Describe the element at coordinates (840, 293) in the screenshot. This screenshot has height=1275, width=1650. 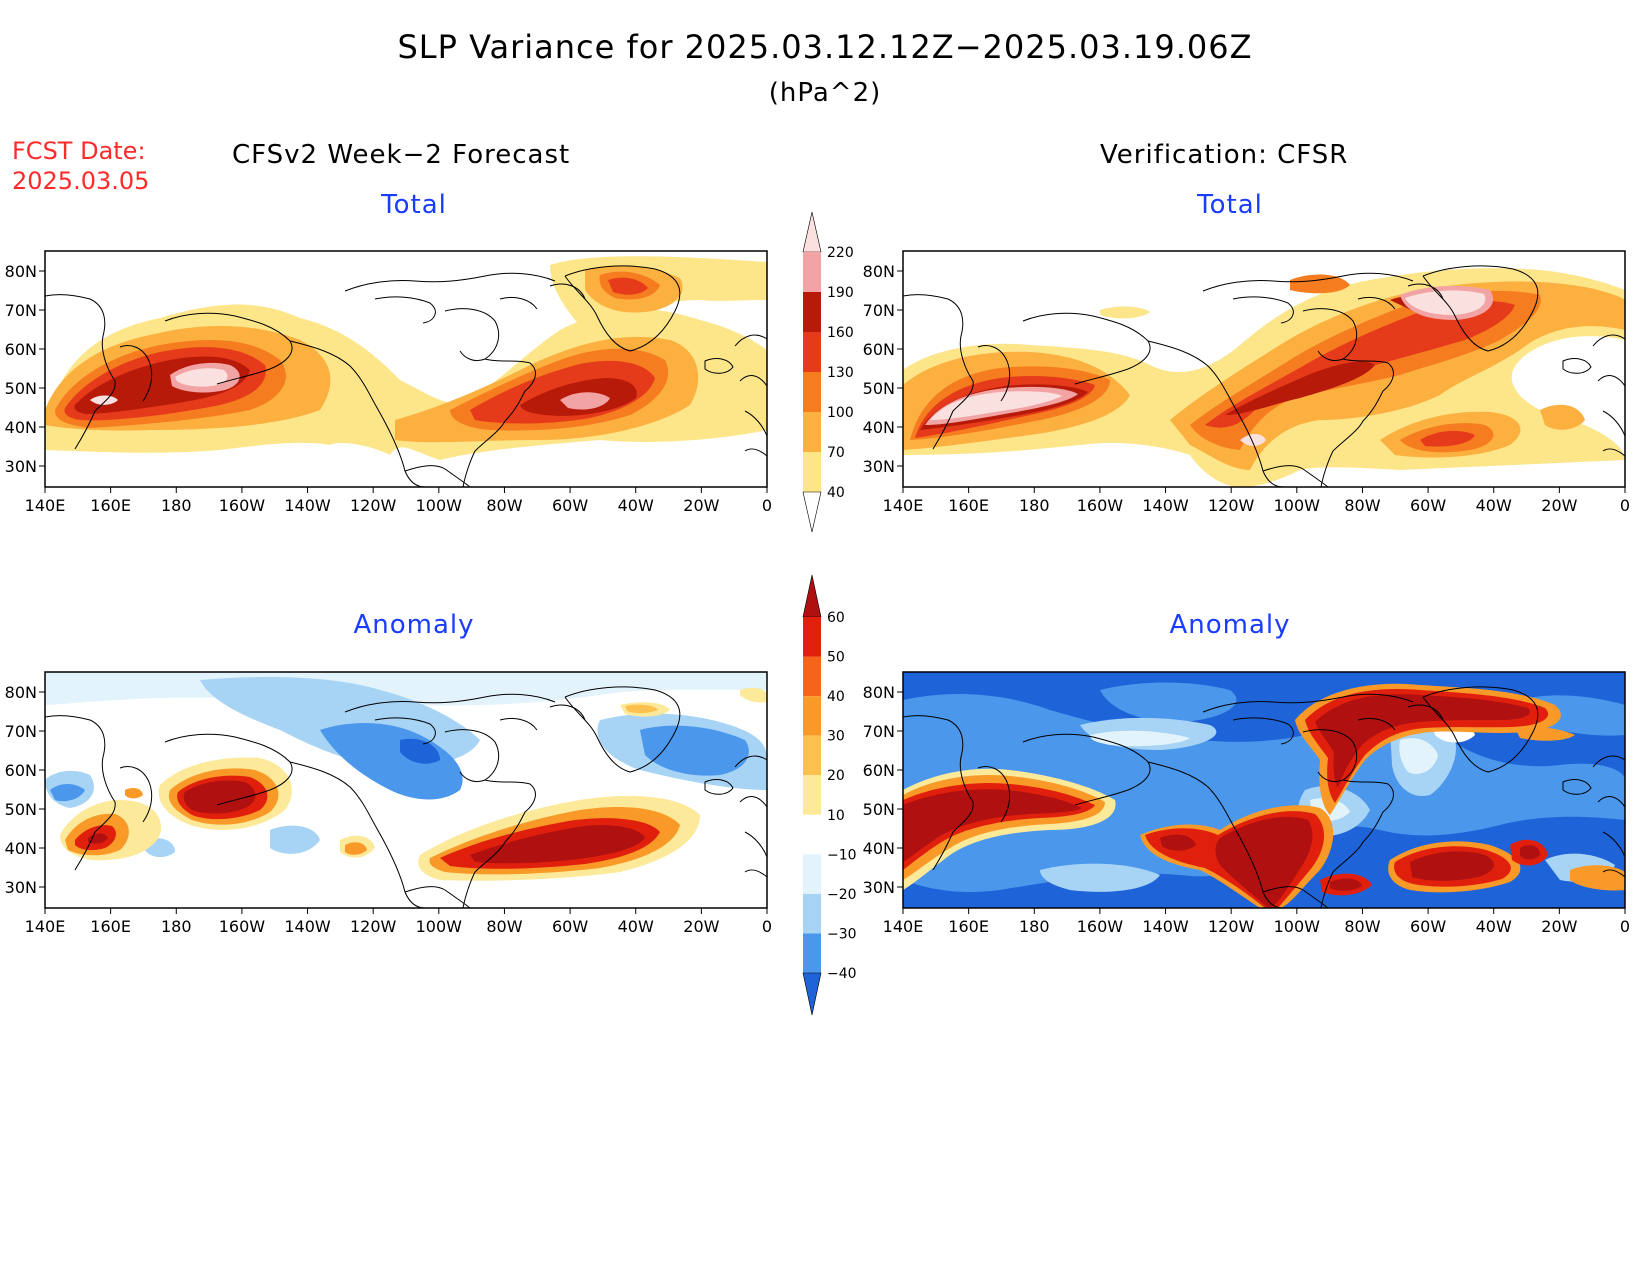
I see `colorbar-label: 190` at that location.